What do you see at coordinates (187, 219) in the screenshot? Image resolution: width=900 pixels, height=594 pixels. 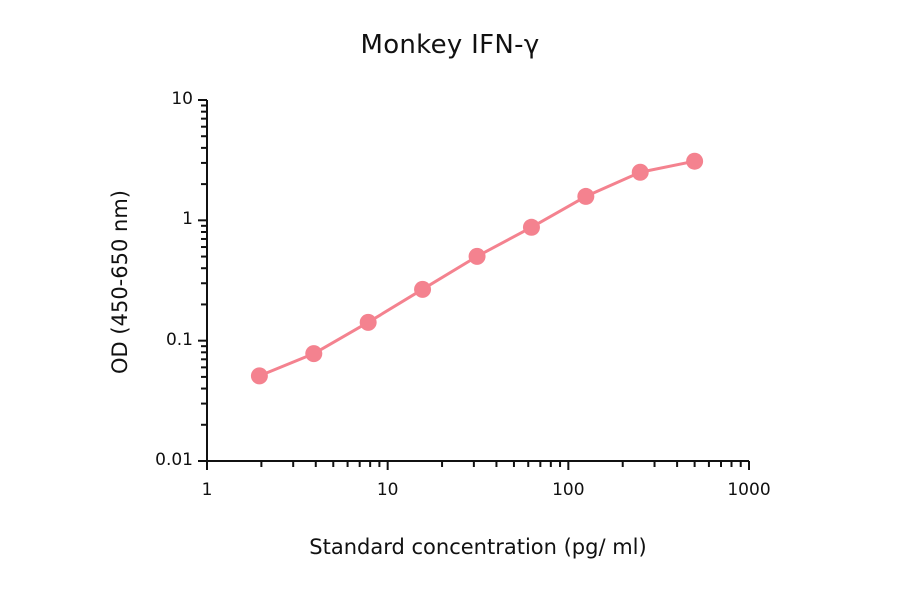 I see `y-tick-label: 1` at bounding box center [187, 219].